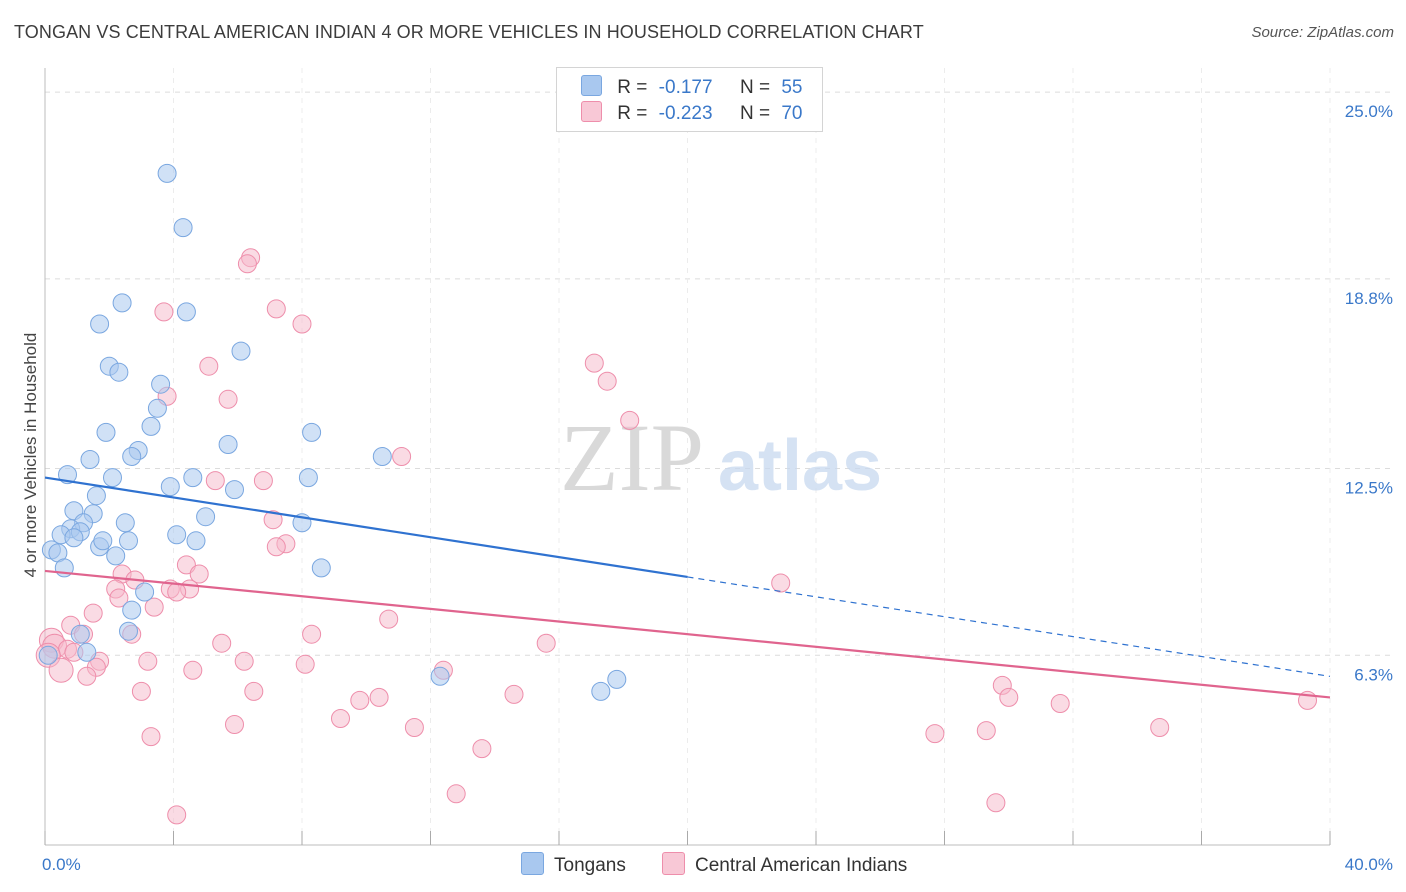 This screenshot has width=1406, height=892. What do you see at coordinates (1369, 298) in the screenshot?
I see `y-tick-label: 18.8%` at bounding box center [1369, 298].